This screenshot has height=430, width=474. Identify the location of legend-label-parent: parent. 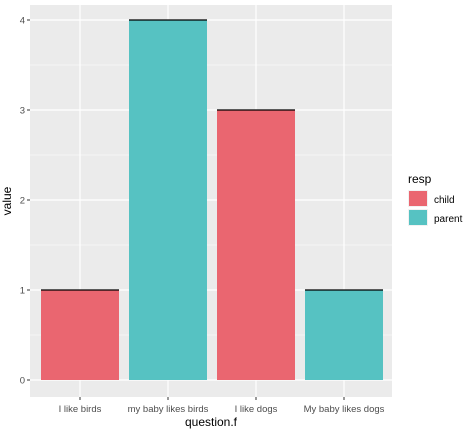
(448, 219).